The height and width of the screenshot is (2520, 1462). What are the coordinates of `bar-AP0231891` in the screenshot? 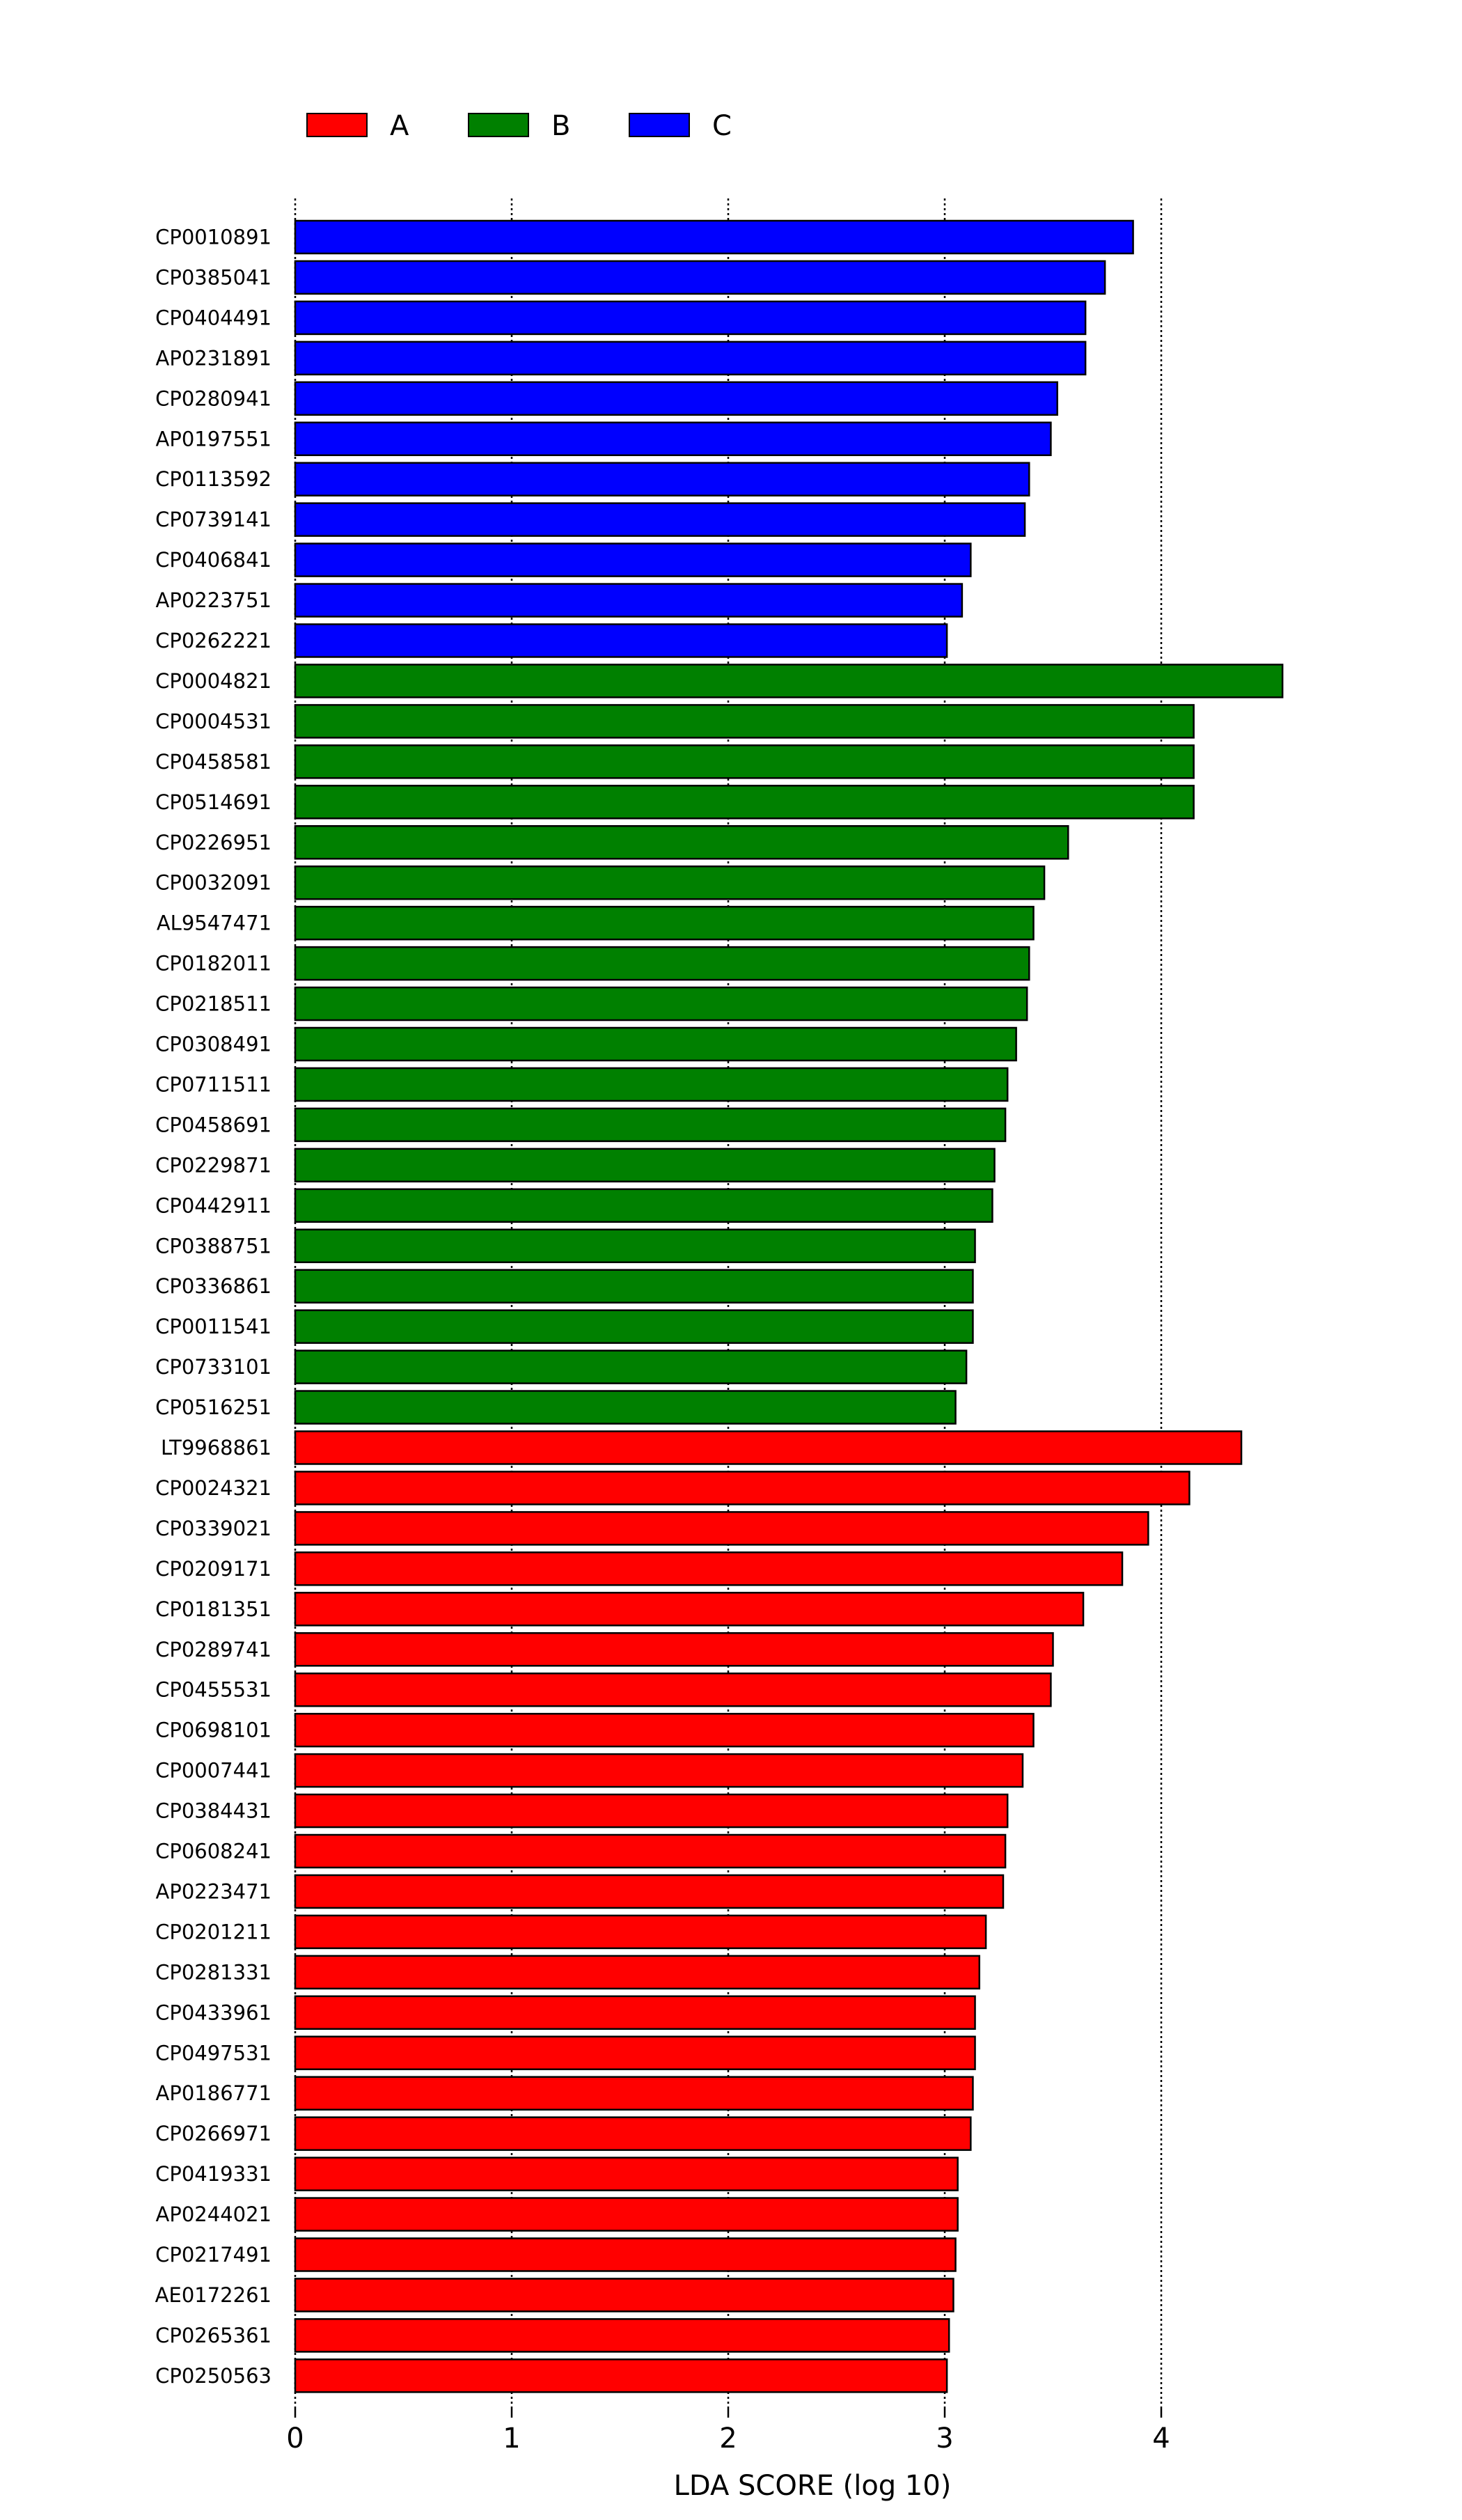 It's located at (690, 358).